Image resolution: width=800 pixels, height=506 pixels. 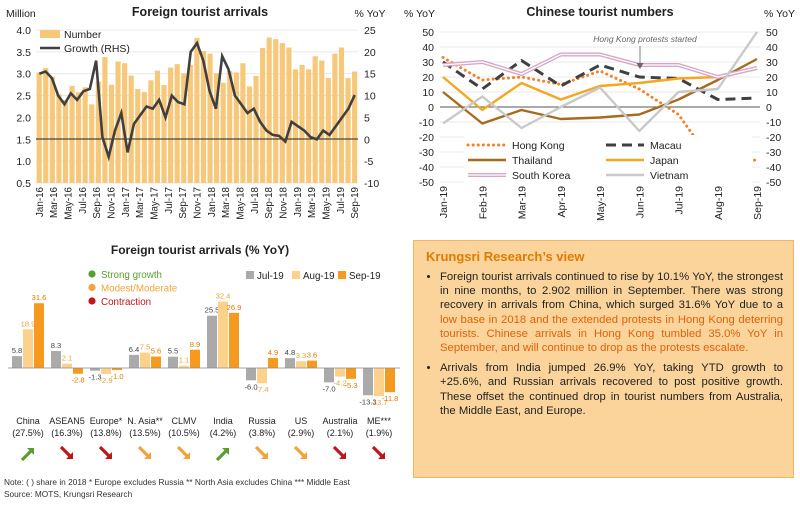 What do you see at coordinates (39, 297) in the screenshot?
I see `bar-value-label: 31.6` at bounding box center [39, 297].